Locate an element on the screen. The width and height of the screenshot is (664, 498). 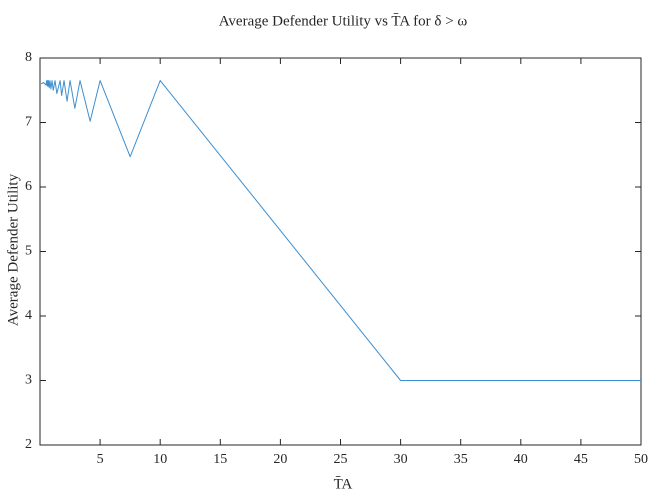
x-tick-label: 50 is located at coordinates (641, 459).